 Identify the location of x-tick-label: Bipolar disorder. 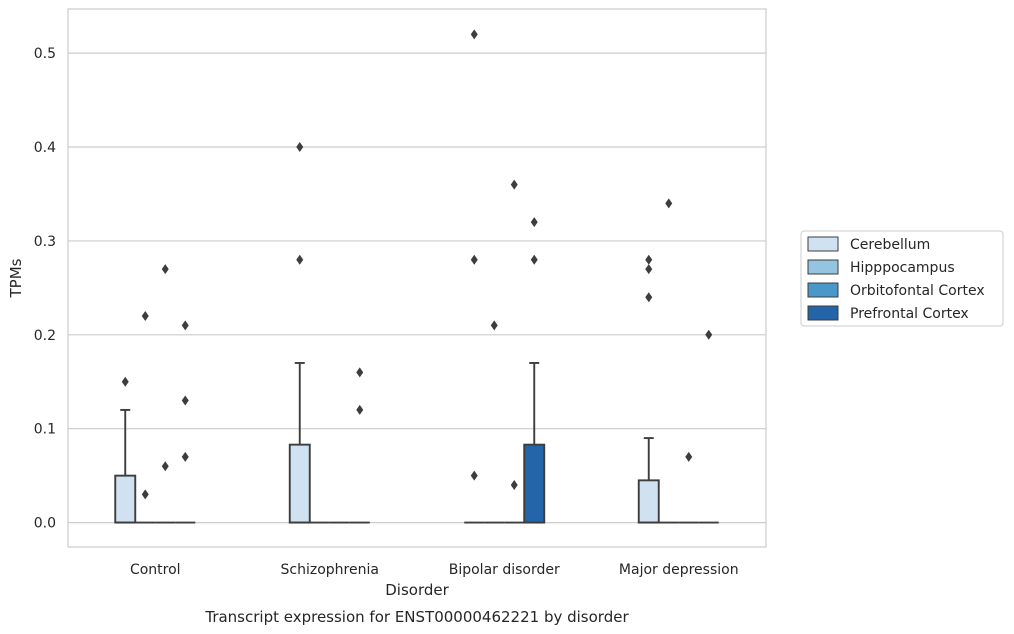
(504, 570).